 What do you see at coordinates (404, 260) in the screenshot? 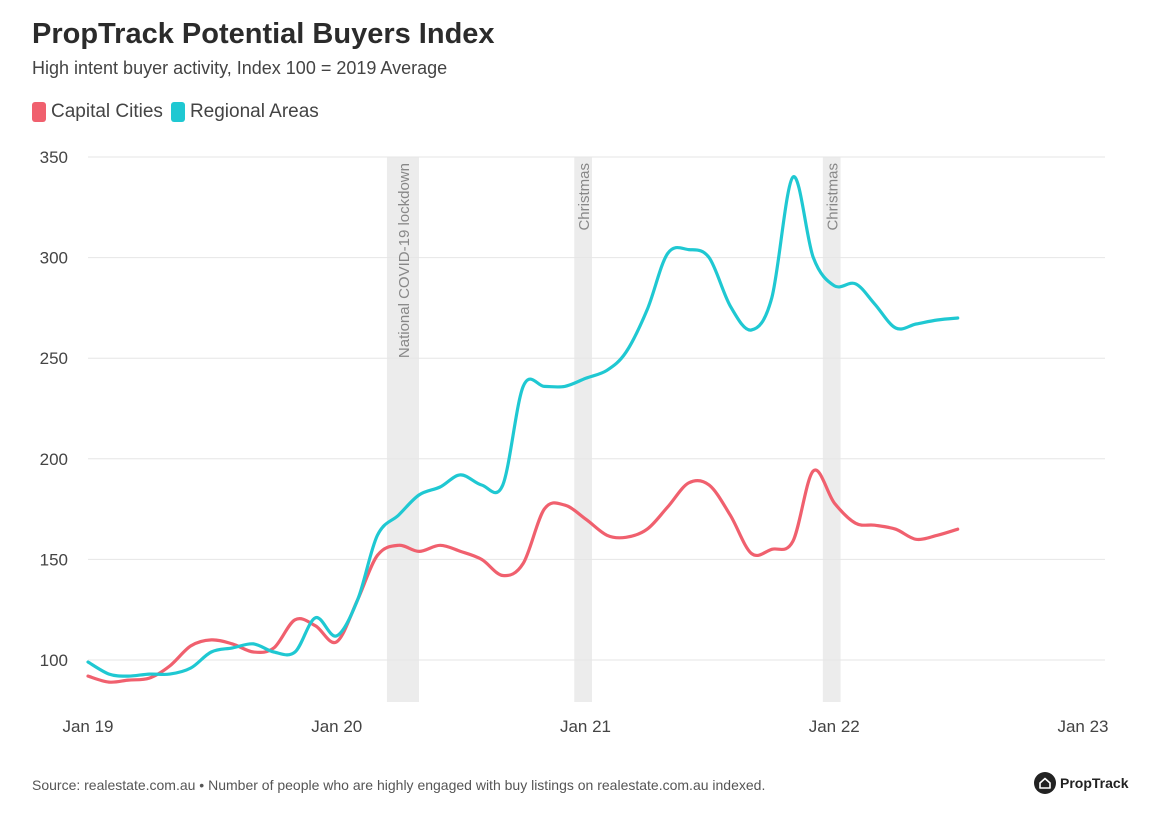
I see `shaded-period-label-0: National COVID-19 lockdown` at bounding box center [404, 260].